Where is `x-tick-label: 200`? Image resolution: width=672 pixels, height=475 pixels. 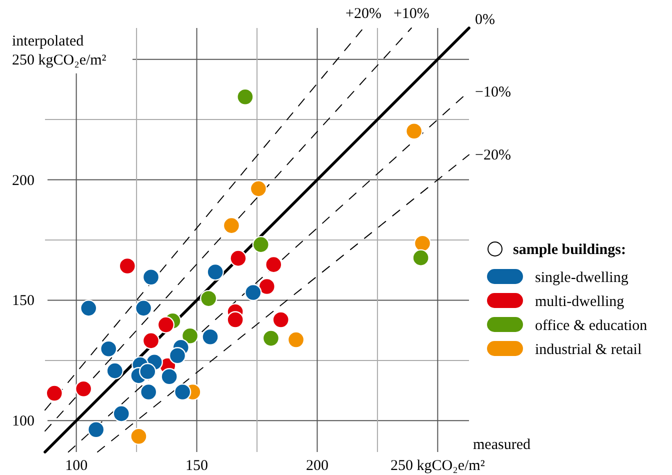
x-tick-label: 200 is located at coordinates (317, 466).